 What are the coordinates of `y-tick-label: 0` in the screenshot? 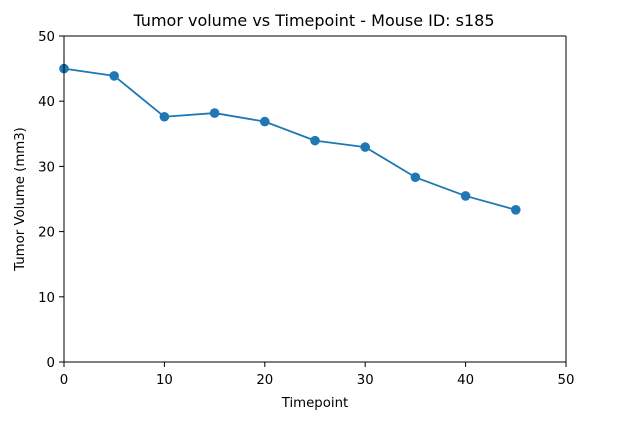 It's located at (51, 363).